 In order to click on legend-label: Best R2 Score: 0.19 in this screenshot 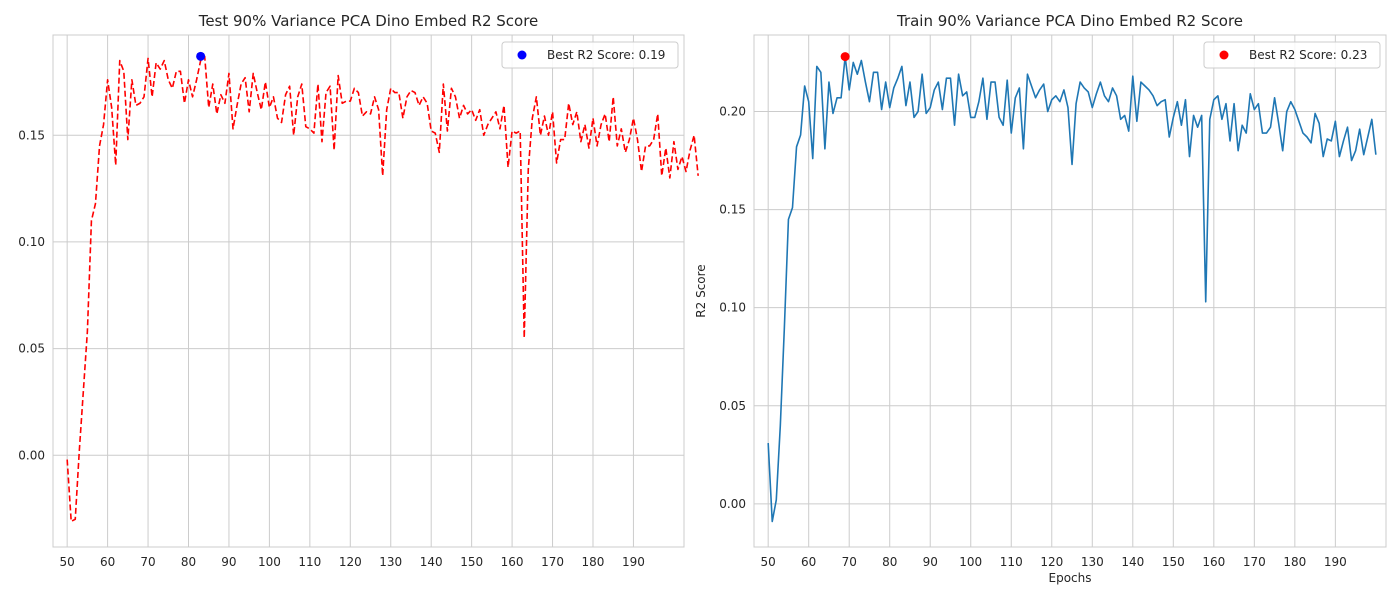, I will do `click(606, 55)`.